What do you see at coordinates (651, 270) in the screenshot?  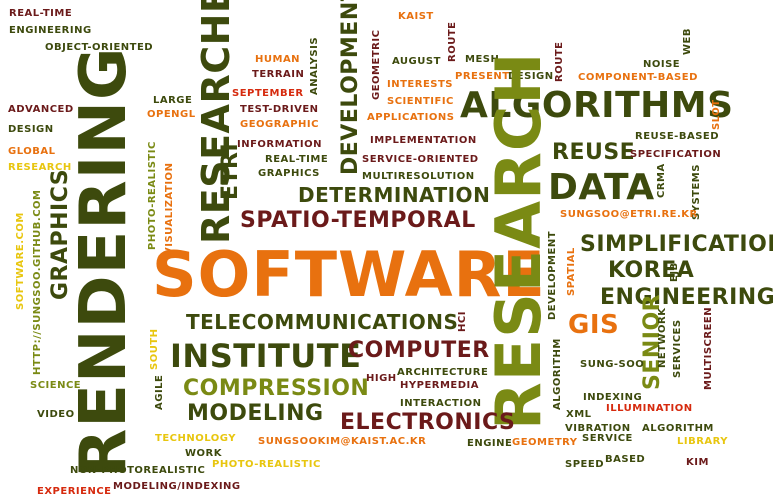 I see `word-korea: korea` at bounding box center [651, 270].